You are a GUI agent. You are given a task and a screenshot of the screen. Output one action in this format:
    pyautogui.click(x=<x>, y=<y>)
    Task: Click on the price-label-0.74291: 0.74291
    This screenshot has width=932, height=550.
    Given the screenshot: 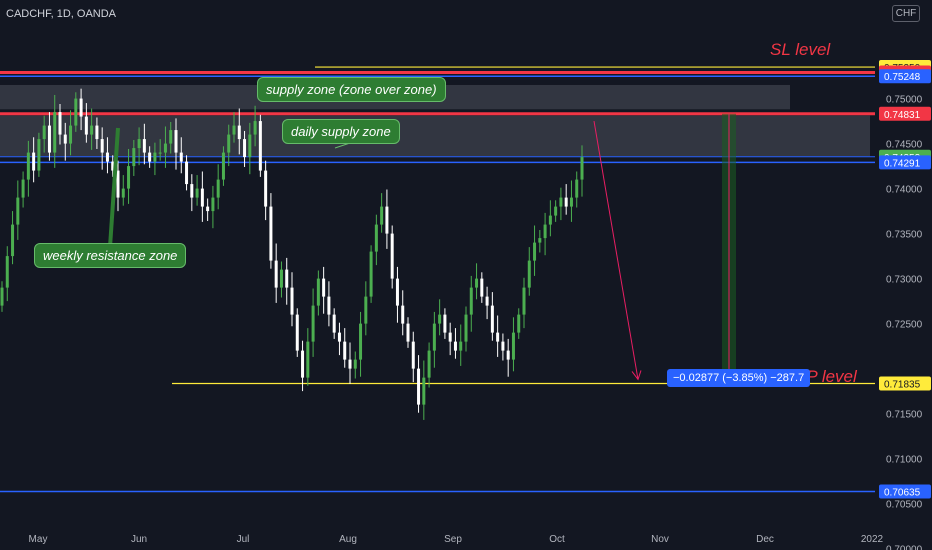 What is the action you would take?
    pyautogui.click(x=902, y=163)
    